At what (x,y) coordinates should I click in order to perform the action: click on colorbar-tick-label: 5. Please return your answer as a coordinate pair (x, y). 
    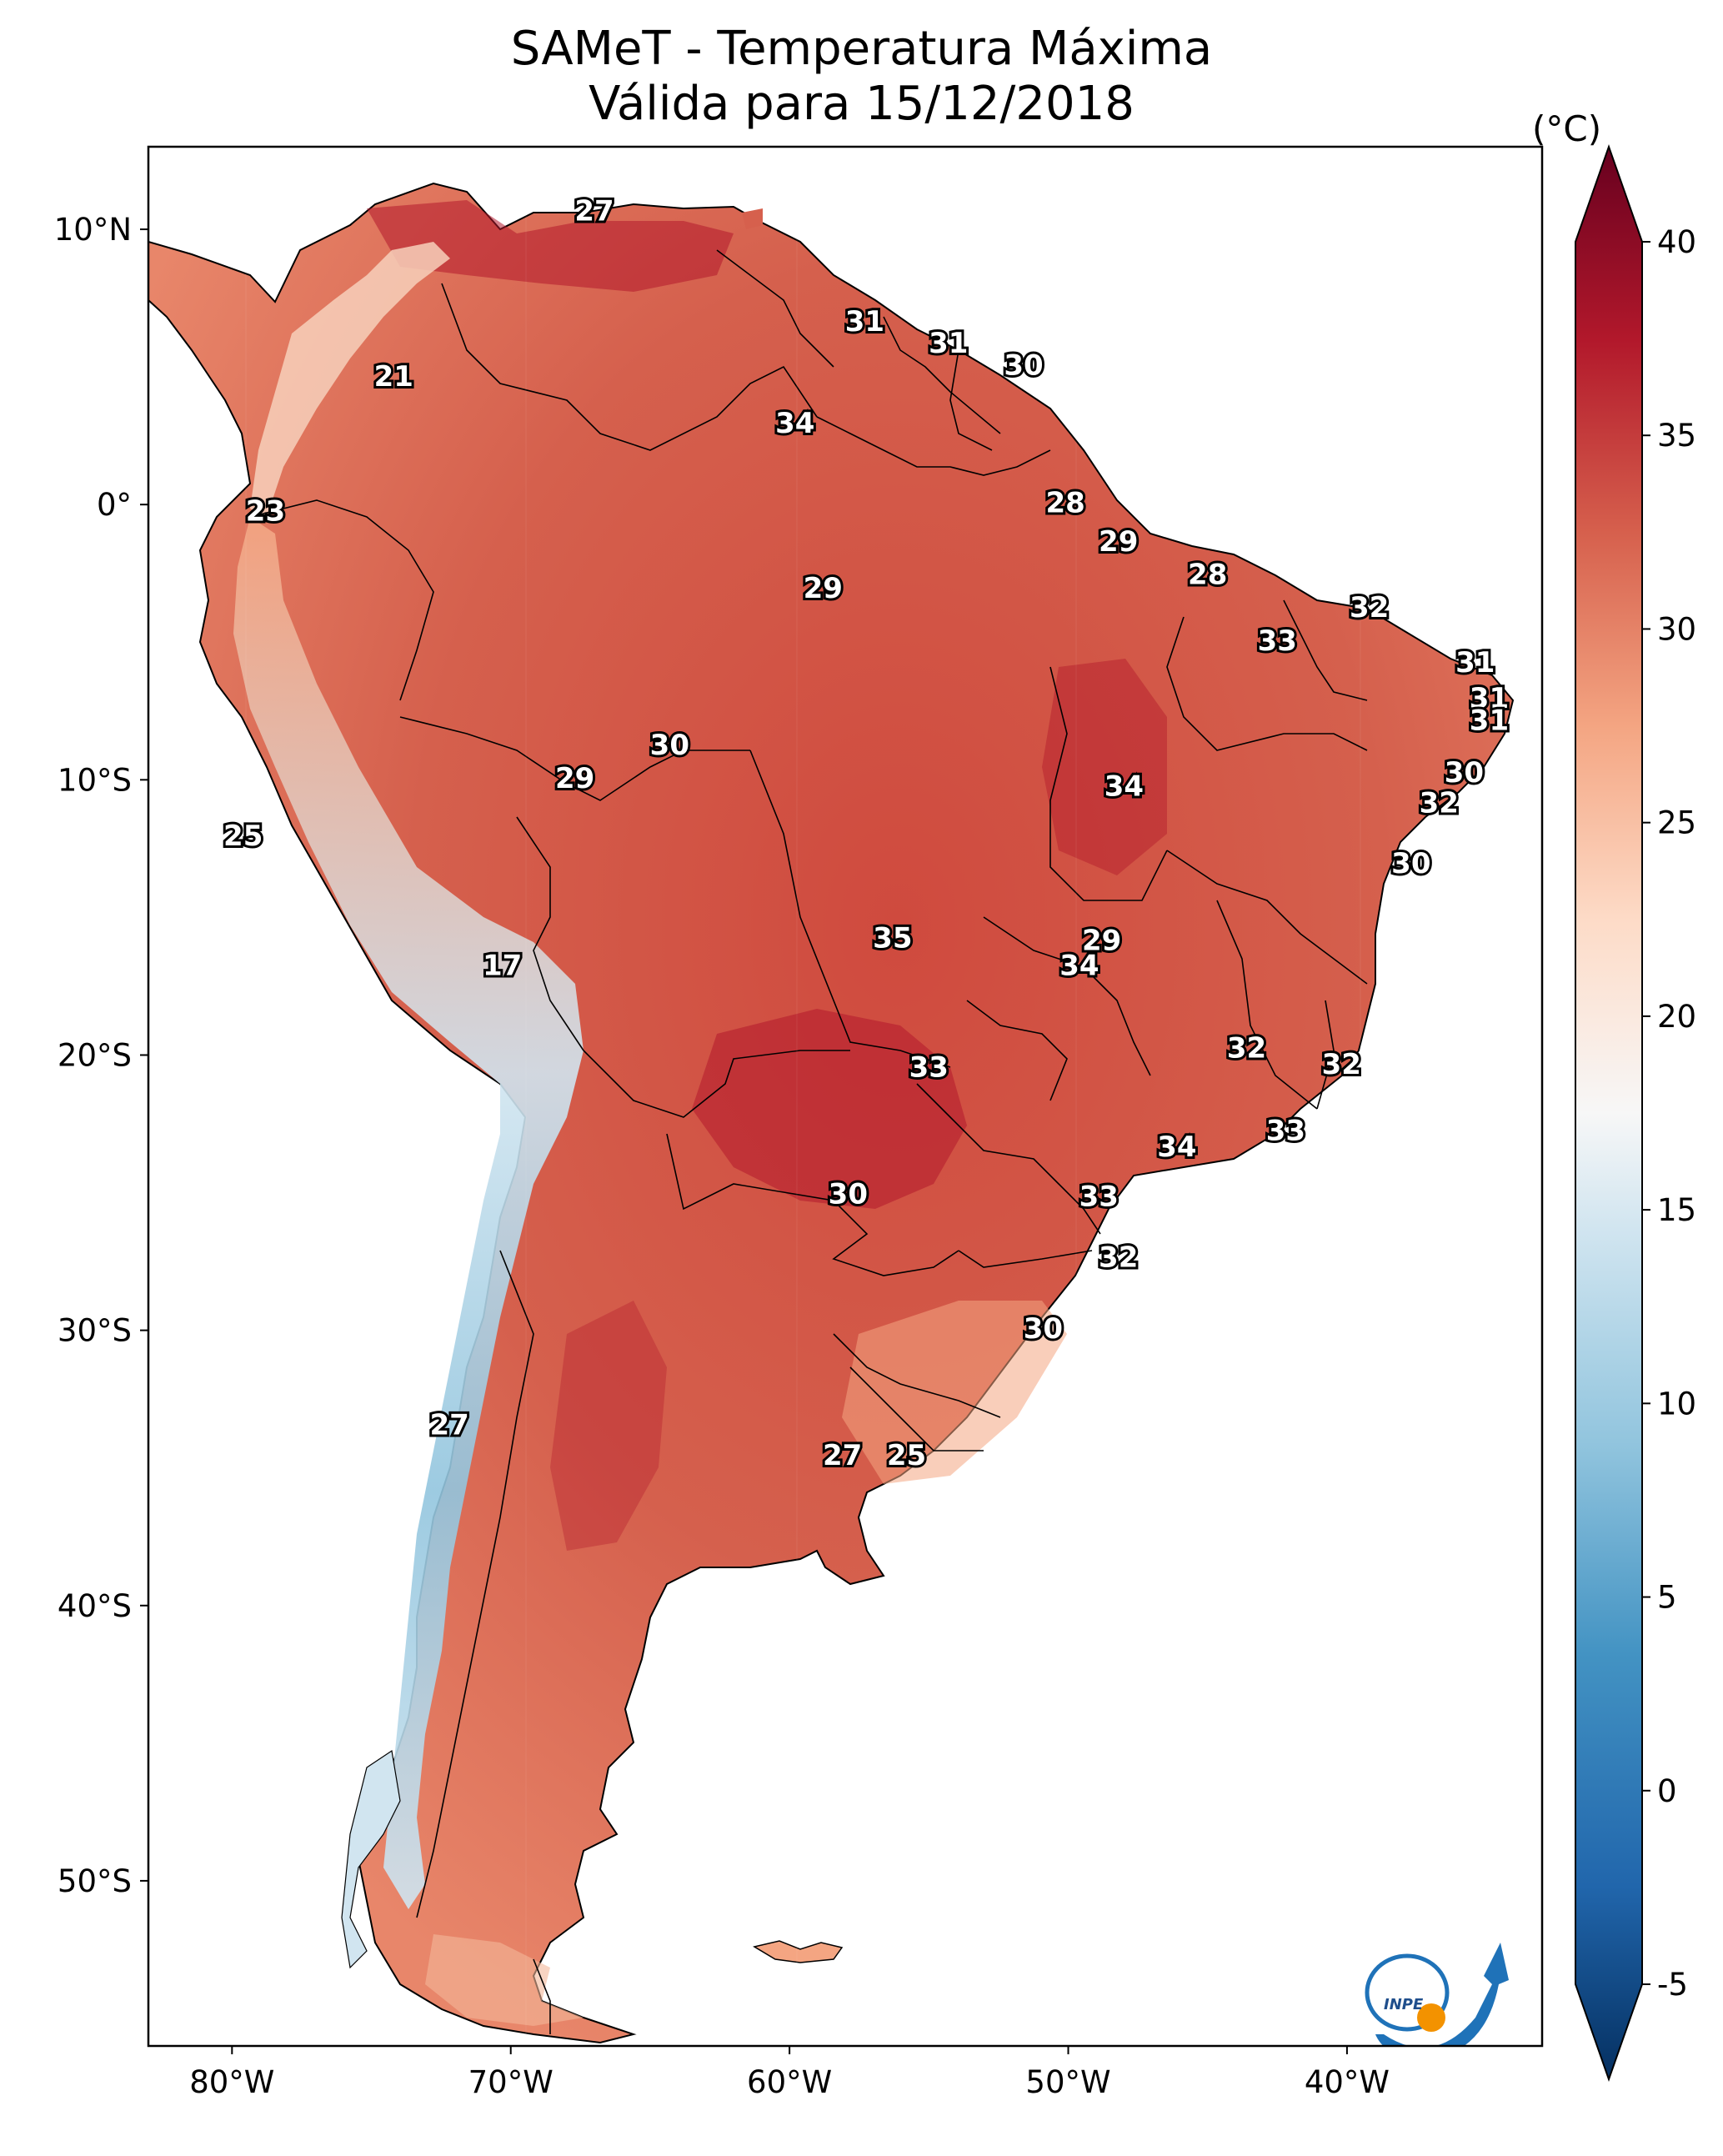
    Looking at the image, I should click on (1667, 1598).